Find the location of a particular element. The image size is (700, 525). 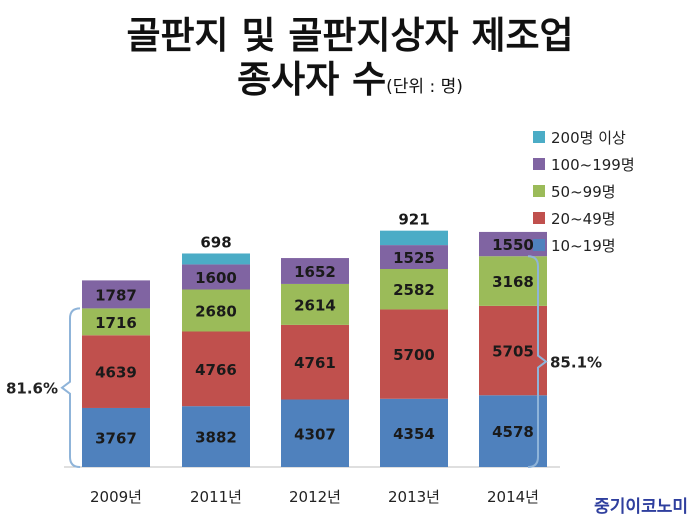

data-label-4-3: 1652 is located at coordinates (315, 272).